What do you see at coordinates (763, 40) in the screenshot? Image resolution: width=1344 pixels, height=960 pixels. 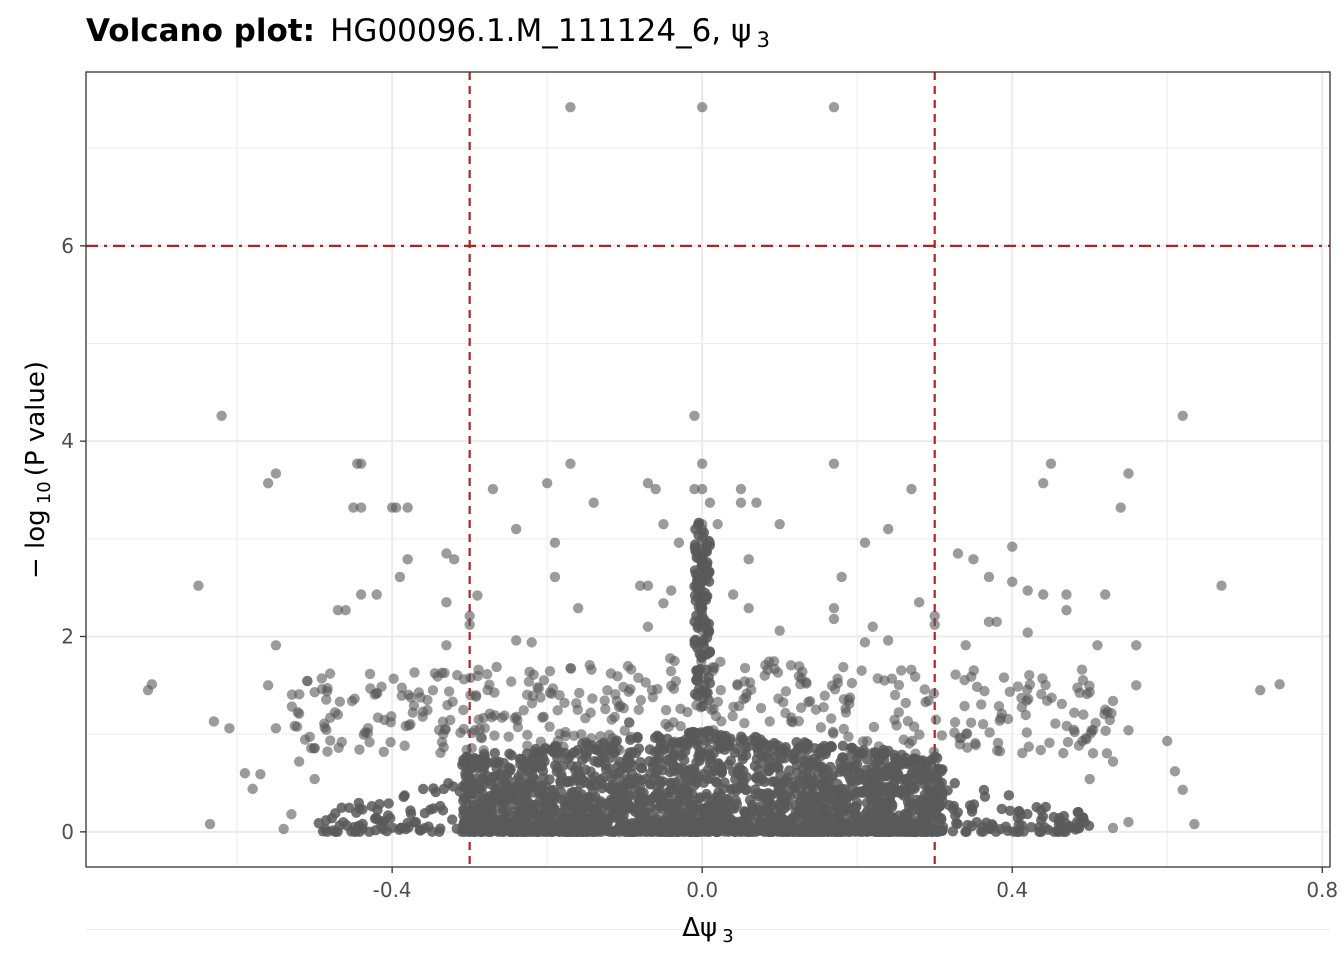 I see `chart-title-subscript: 3` at bounding box center [763, 40].